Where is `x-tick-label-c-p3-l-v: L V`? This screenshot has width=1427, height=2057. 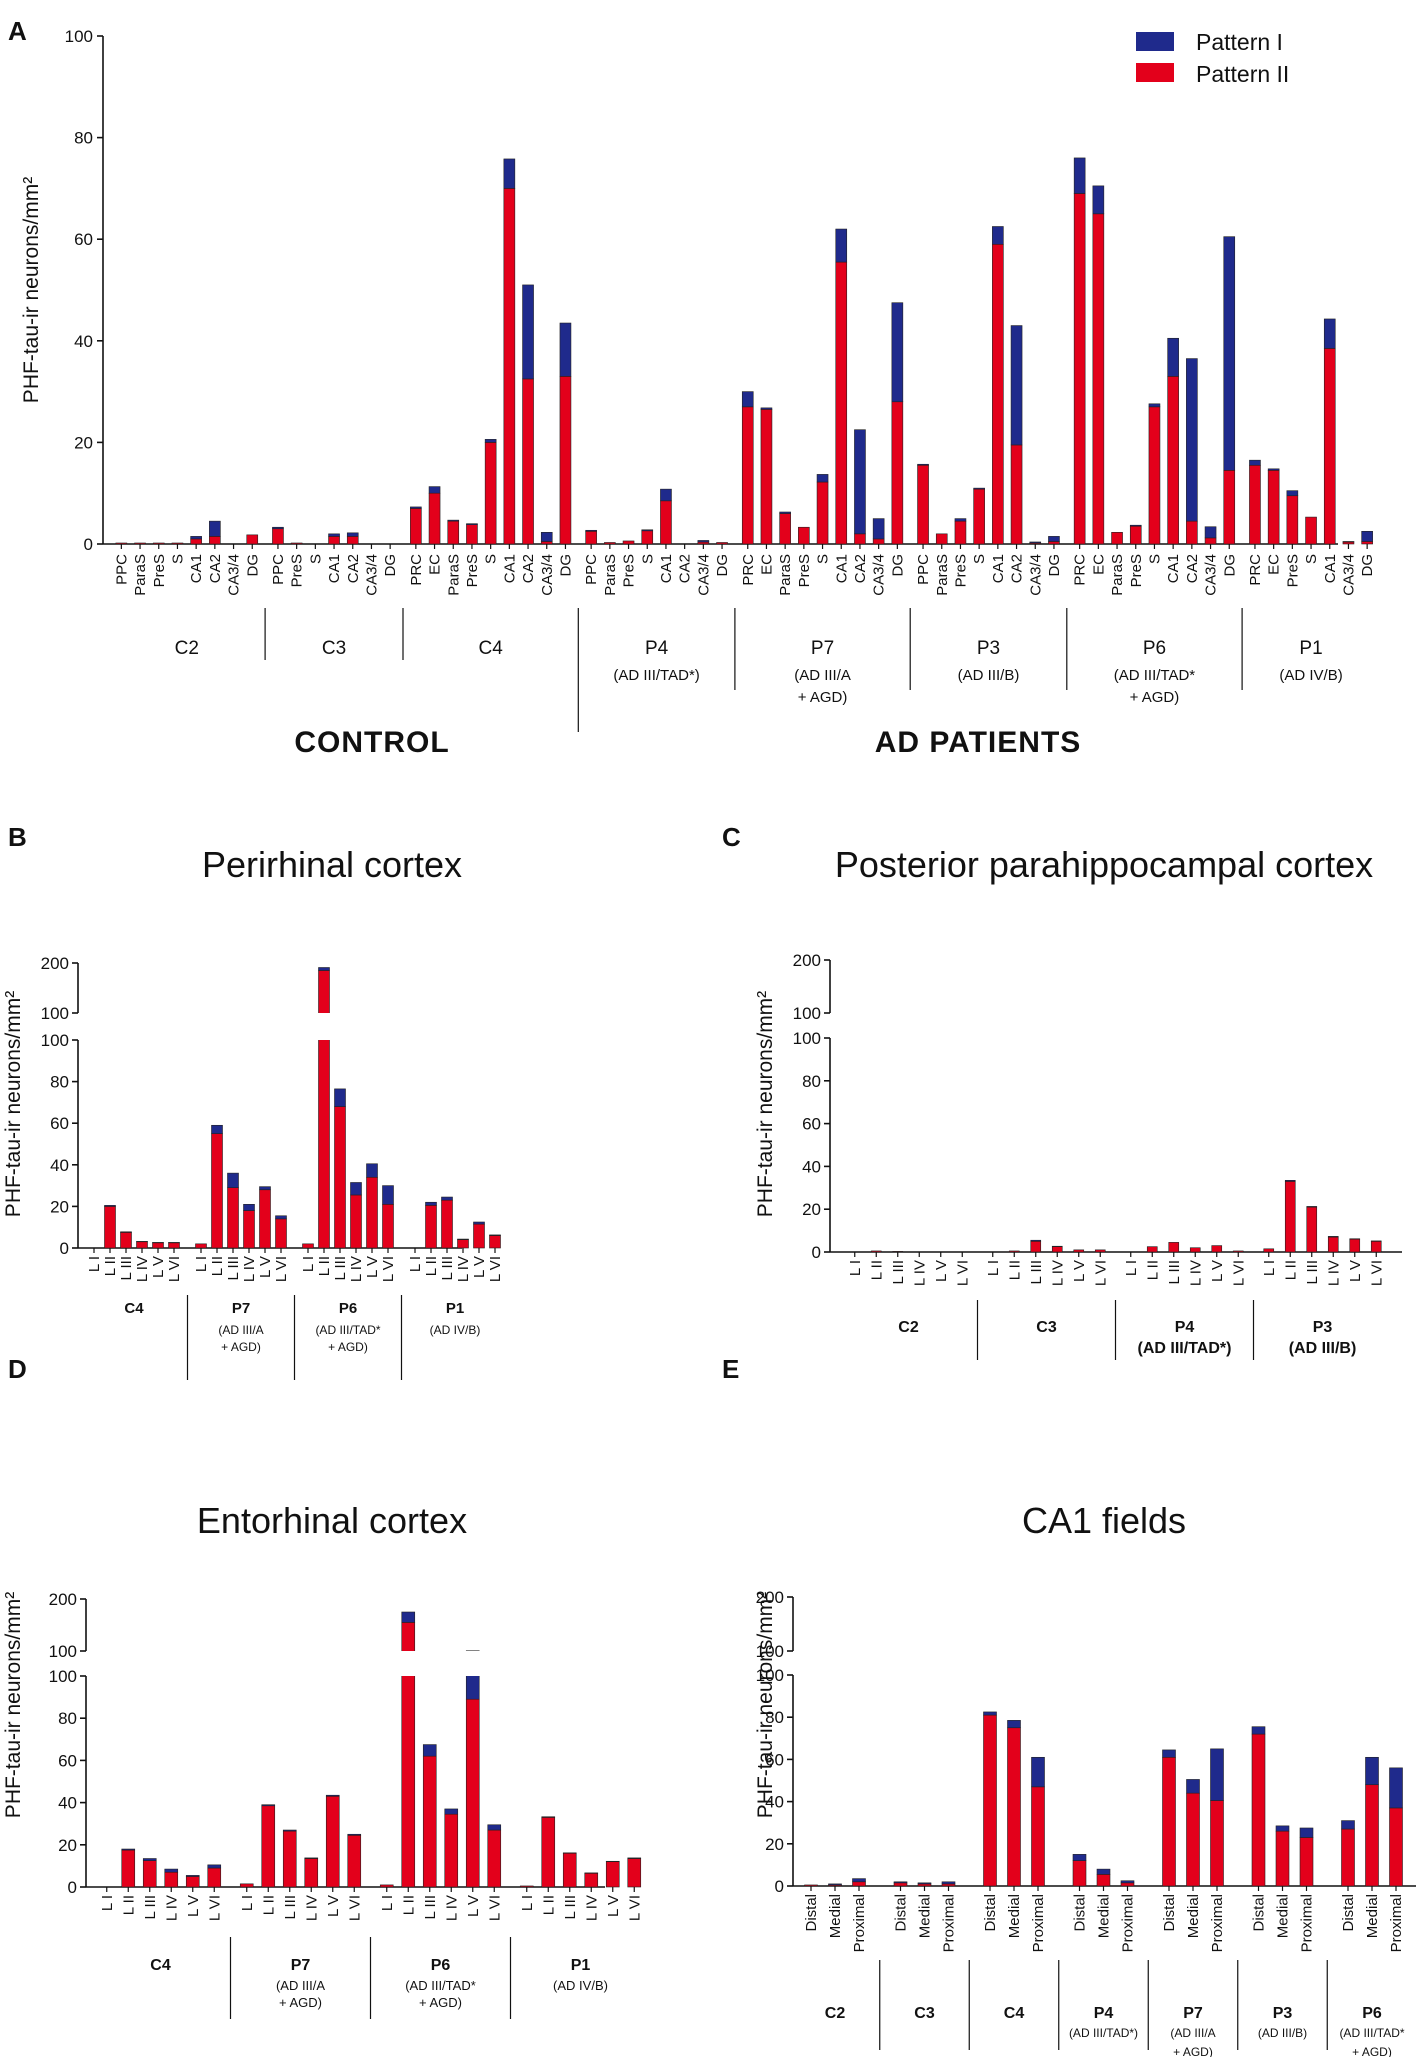
x-tick-label-c-p3-l-v: L V is located at coordinates (1355, 1271).